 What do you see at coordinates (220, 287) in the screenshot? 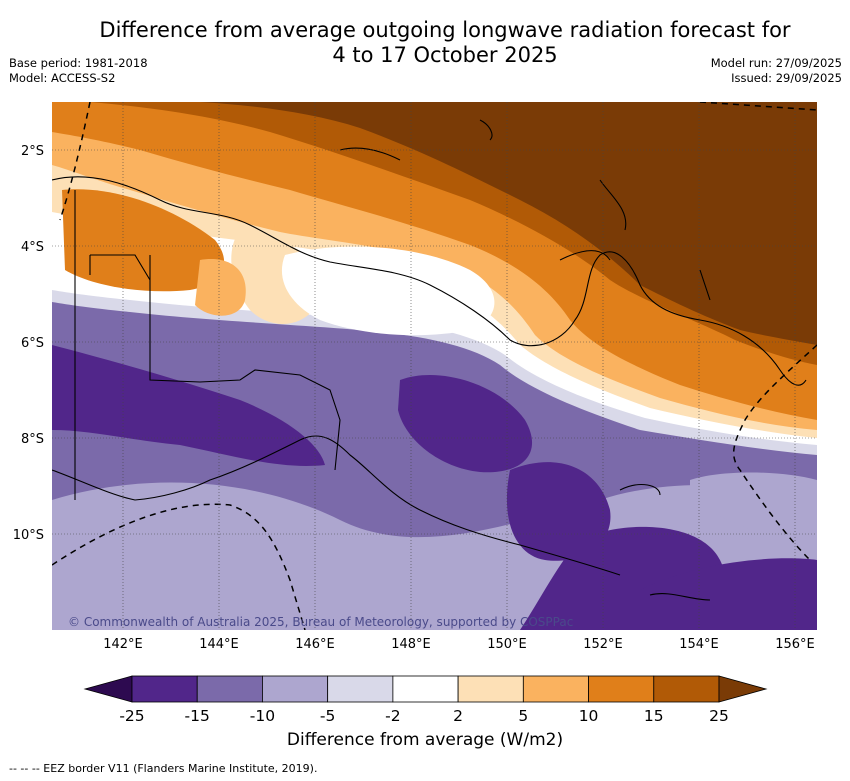
I see `pocket-light-orange-inland` at bounding box center [220, 287].